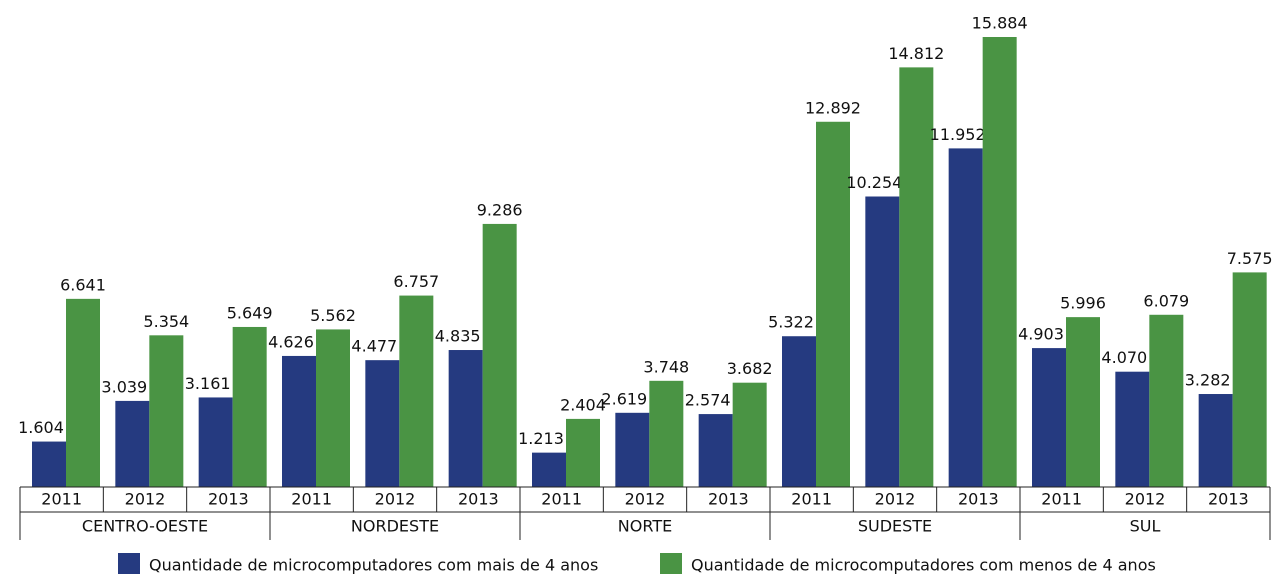 This screenshot has height=574, width=1273. What do you see at coordinates (1041, 334) in the screenshot?
I see `value-label: 4.903` at bounding box center [1041, 334].